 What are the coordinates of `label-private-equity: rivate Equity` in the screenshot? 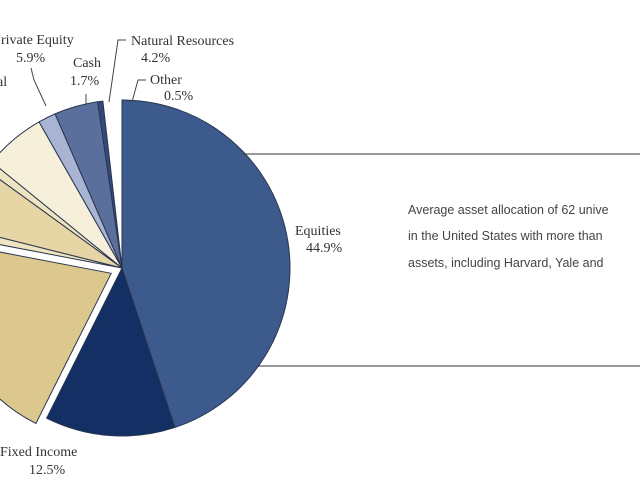 It's located at (37, 40).